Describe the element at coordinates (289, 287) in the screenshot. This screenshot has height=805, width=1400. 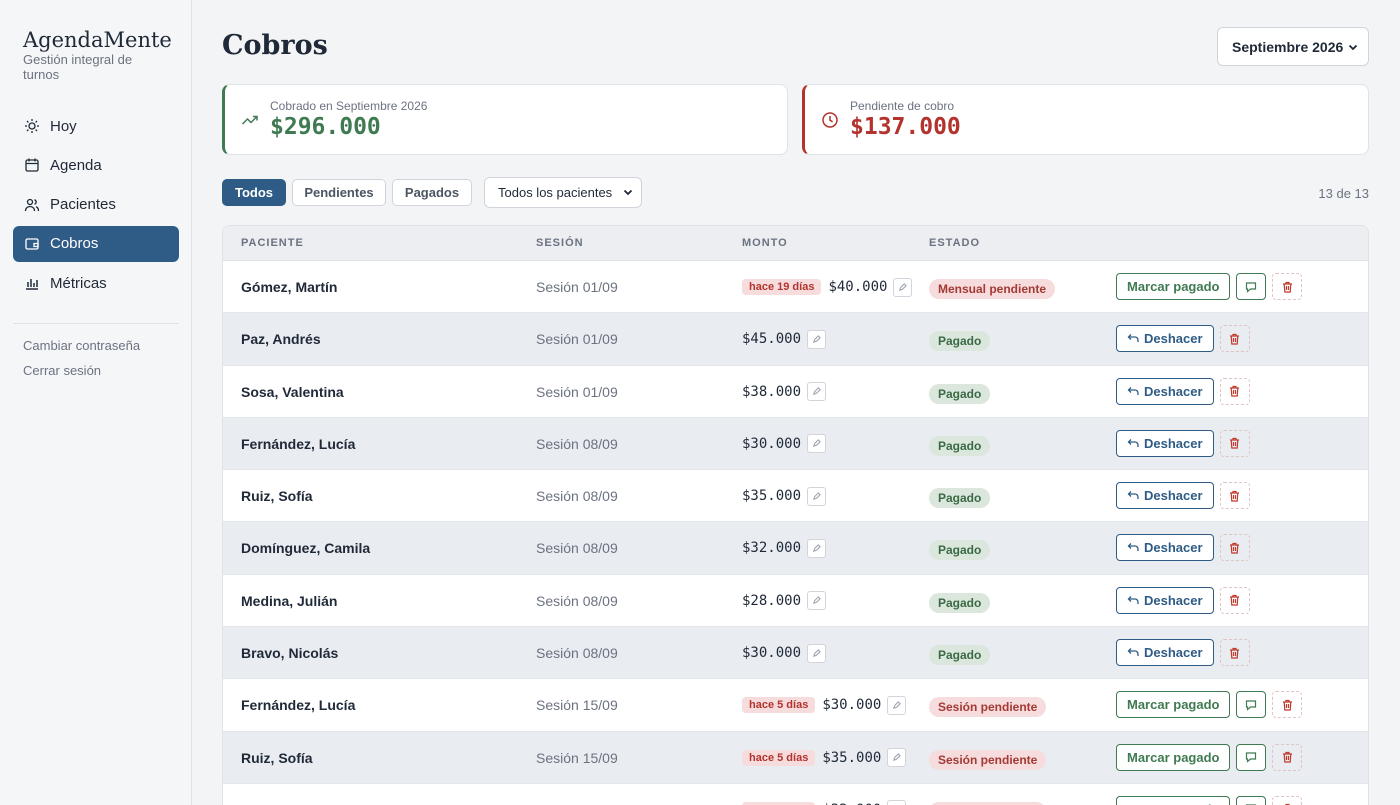
I see `patient-name: Gómez, Martín` at that location.